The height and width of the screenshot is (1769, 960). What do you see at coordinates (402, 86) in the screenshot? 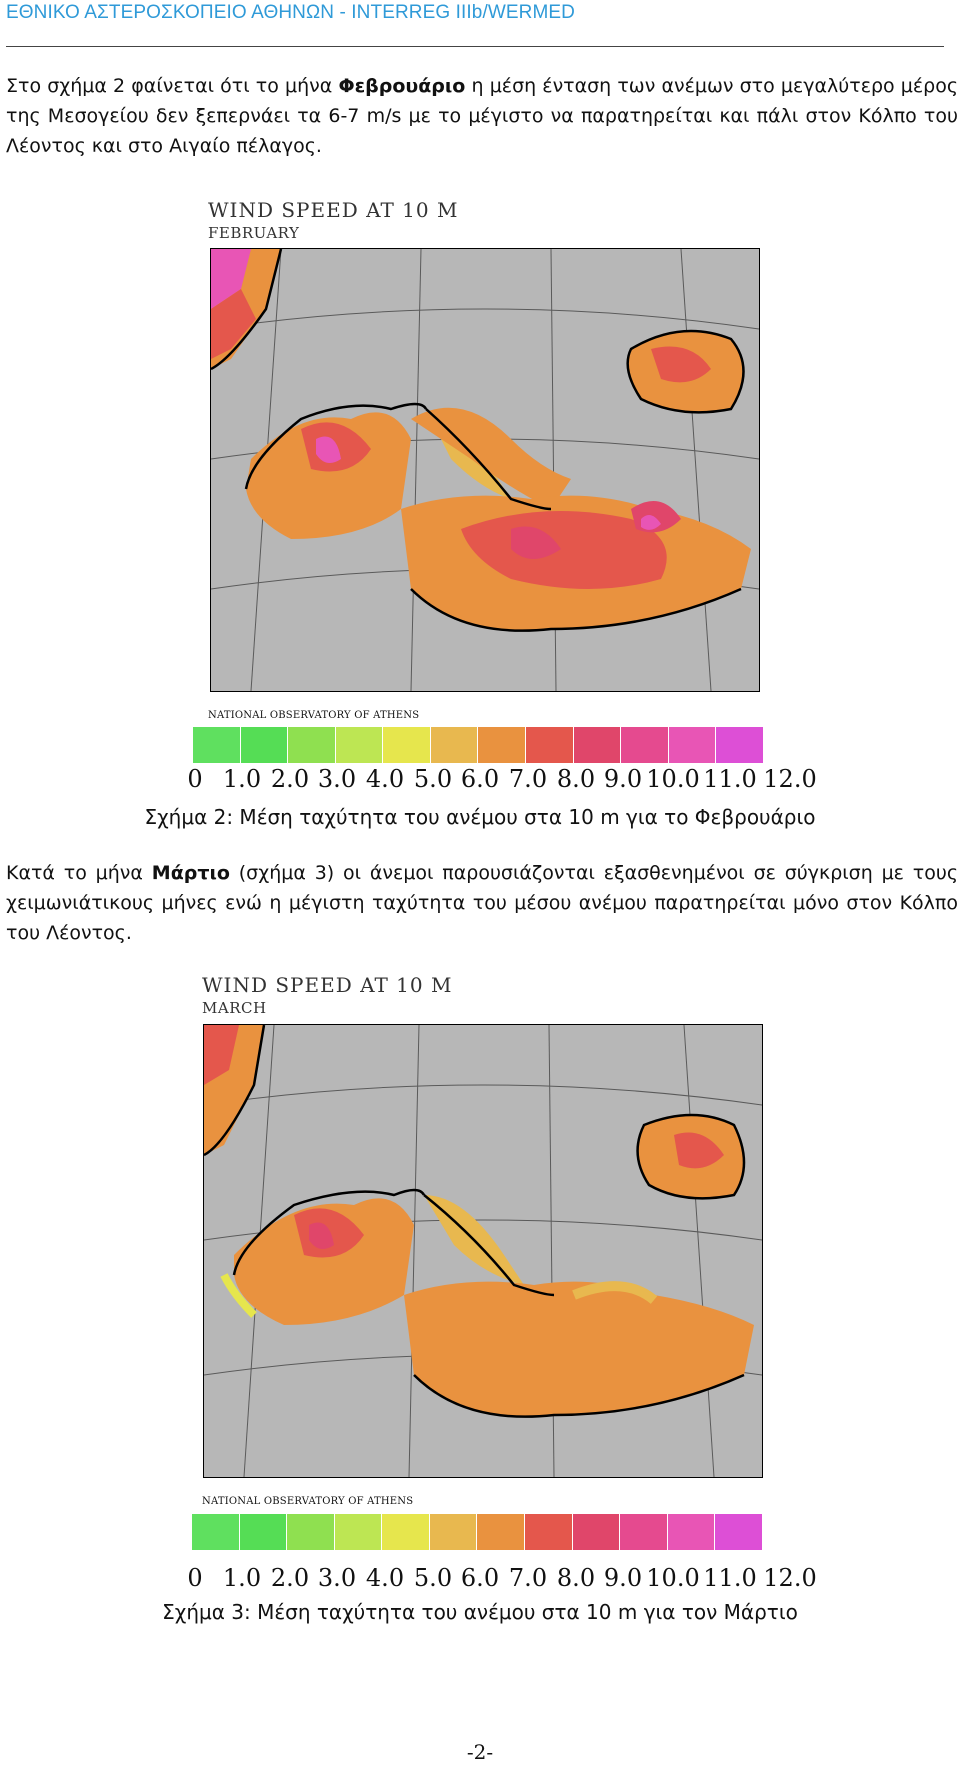
I see `bold-month: Φεβρουάριο` at bounding box center [402, 86].